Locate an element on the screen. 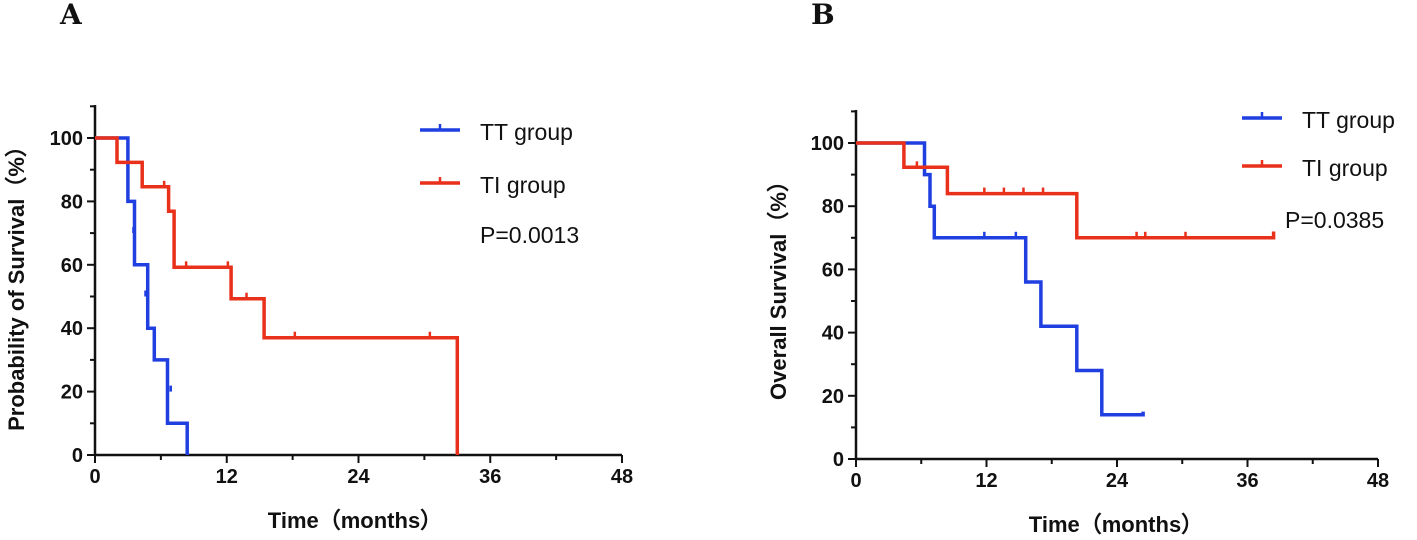  panel-label-b: B is located at coordinates (823, 15).